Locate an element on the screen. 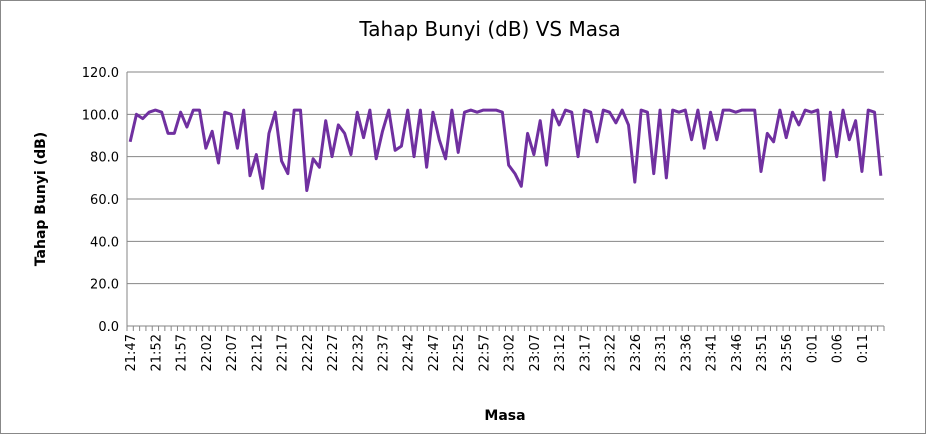  y-tick-label: 0.0 is located at coordinates (108, 327).